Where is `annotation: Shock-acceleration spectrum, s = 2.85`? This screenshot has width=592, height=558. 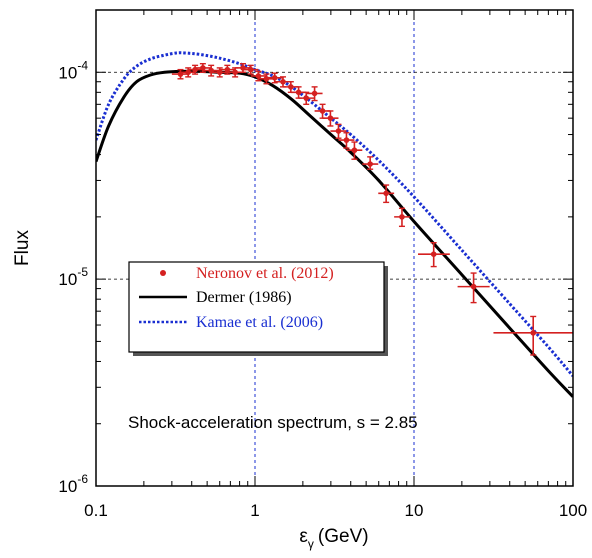 annotation: Shock-acceleration spectrum, s = 2.85 is located at coordinates (273, 422).